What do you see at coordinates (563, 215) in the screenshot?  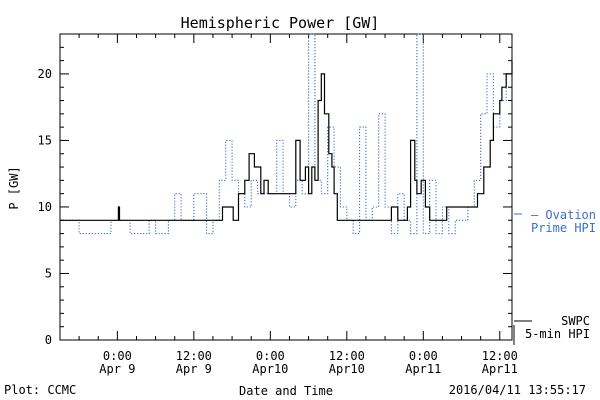 I see `legend-ovation-line1: — Ovation` at bounding box center [563, 215].